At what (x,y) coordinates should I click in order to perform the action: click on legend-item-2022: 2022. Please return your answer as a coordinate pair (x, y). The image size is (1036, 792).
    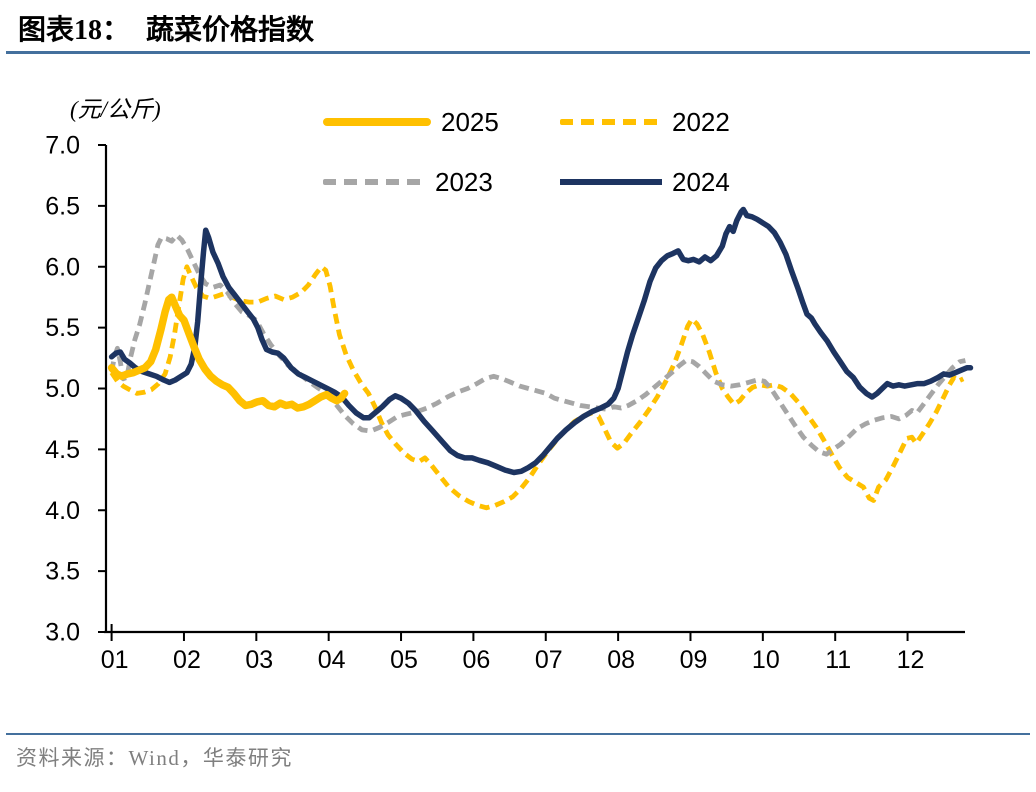
    Looking at the image, I should click on (645, 122).